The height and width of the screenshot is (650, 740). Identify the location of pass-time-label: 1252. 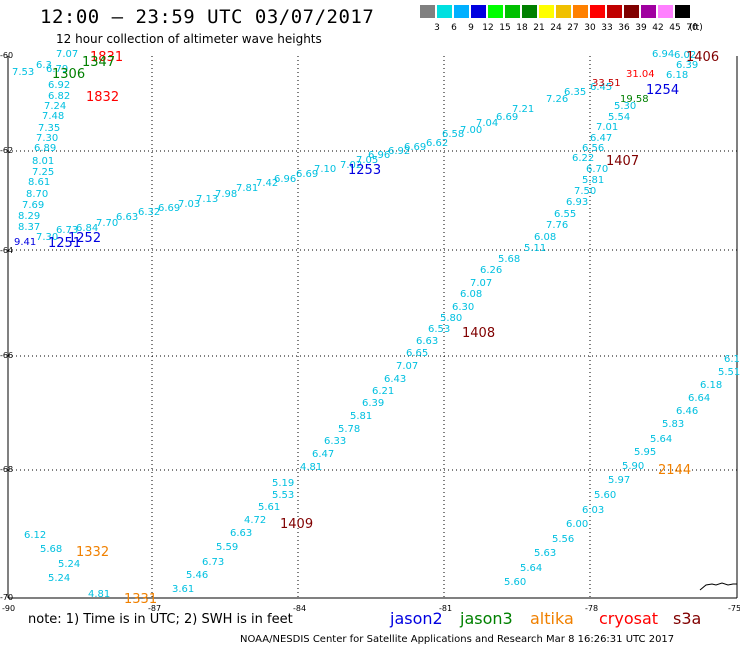
(84, 238).